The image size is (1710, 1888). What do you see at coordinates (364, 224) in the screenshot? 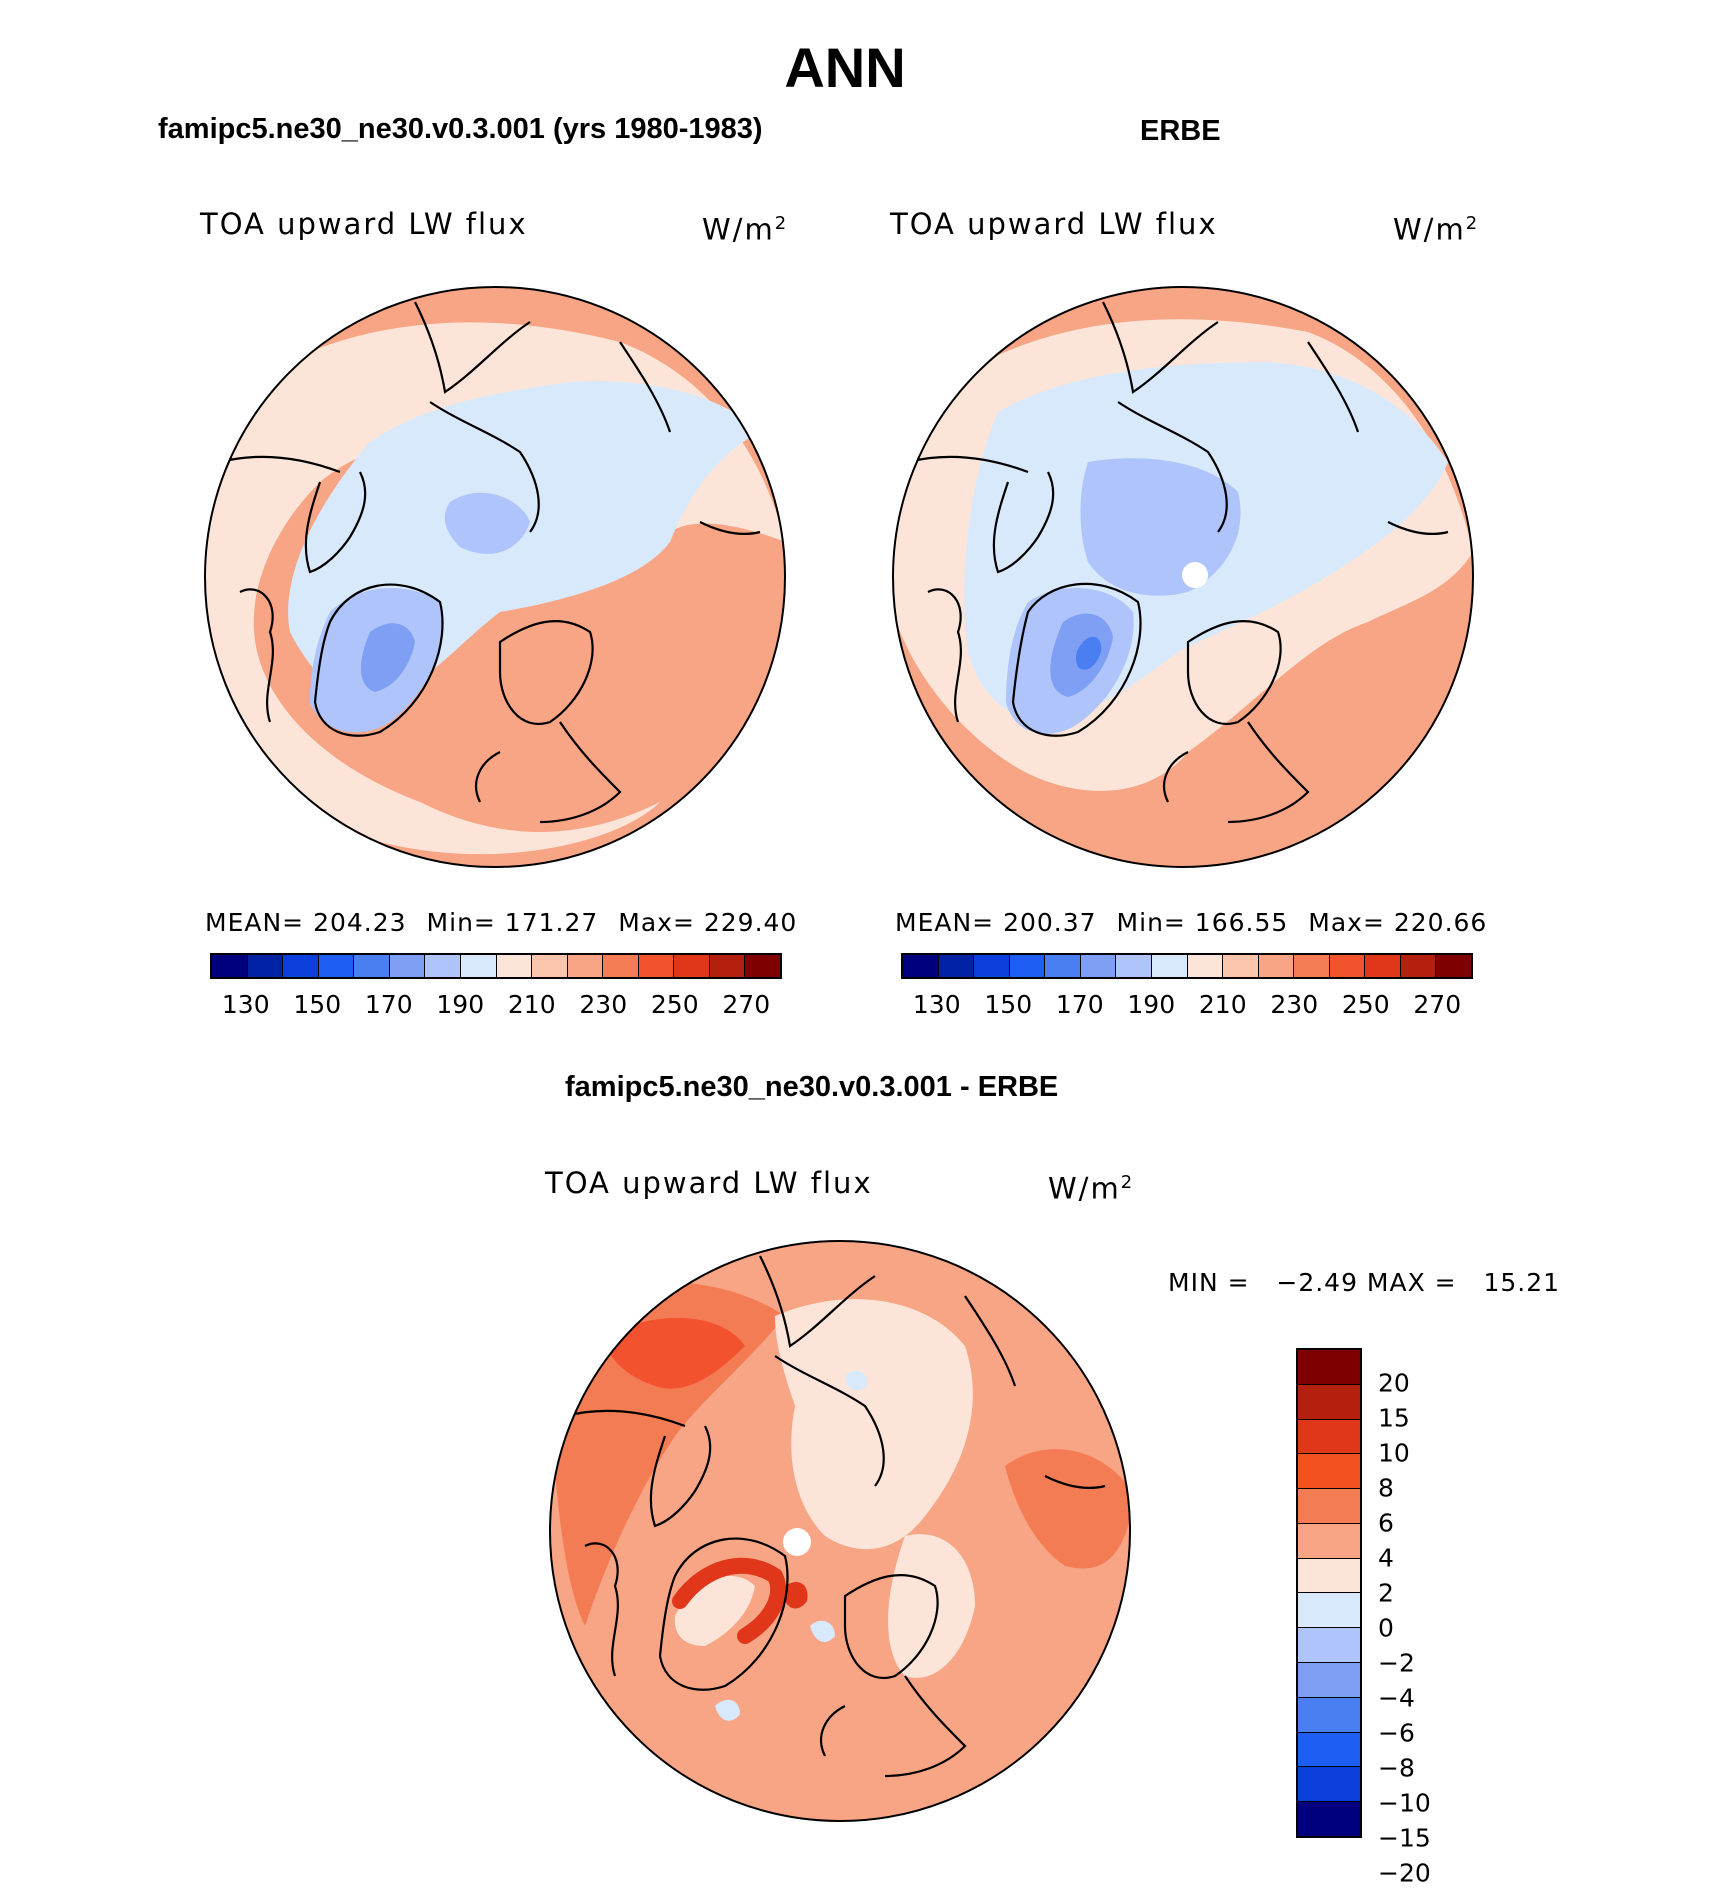
I see `model-variable-label: TOA upward LW flux` at bounding box center [364, 224].